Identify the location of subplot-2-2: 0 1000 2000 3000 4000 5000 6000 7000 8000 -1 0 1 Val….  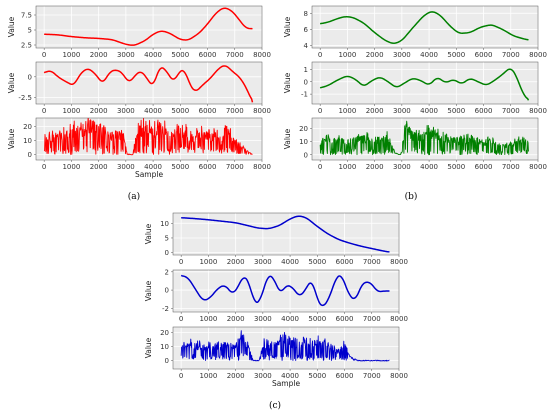
(415, 88).